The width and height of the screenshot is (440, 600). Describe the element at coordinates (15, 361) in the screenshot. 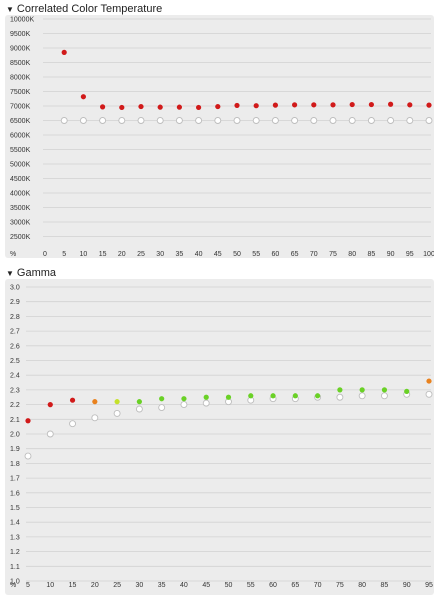

I see `y-tick-label: 2.5` at that location.